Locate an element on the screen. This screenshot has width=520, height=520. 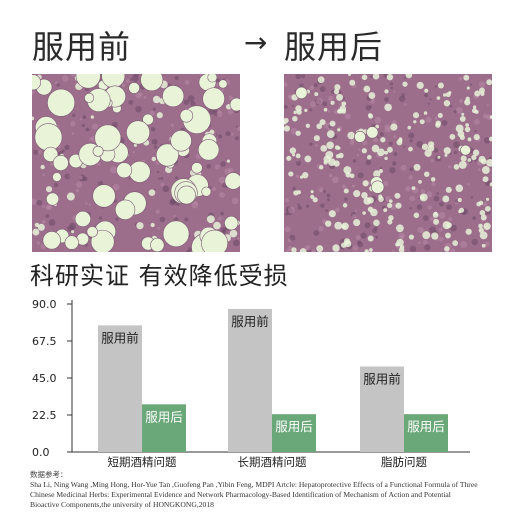
references-title: 数据参考： is located at coordinates (49, 474).